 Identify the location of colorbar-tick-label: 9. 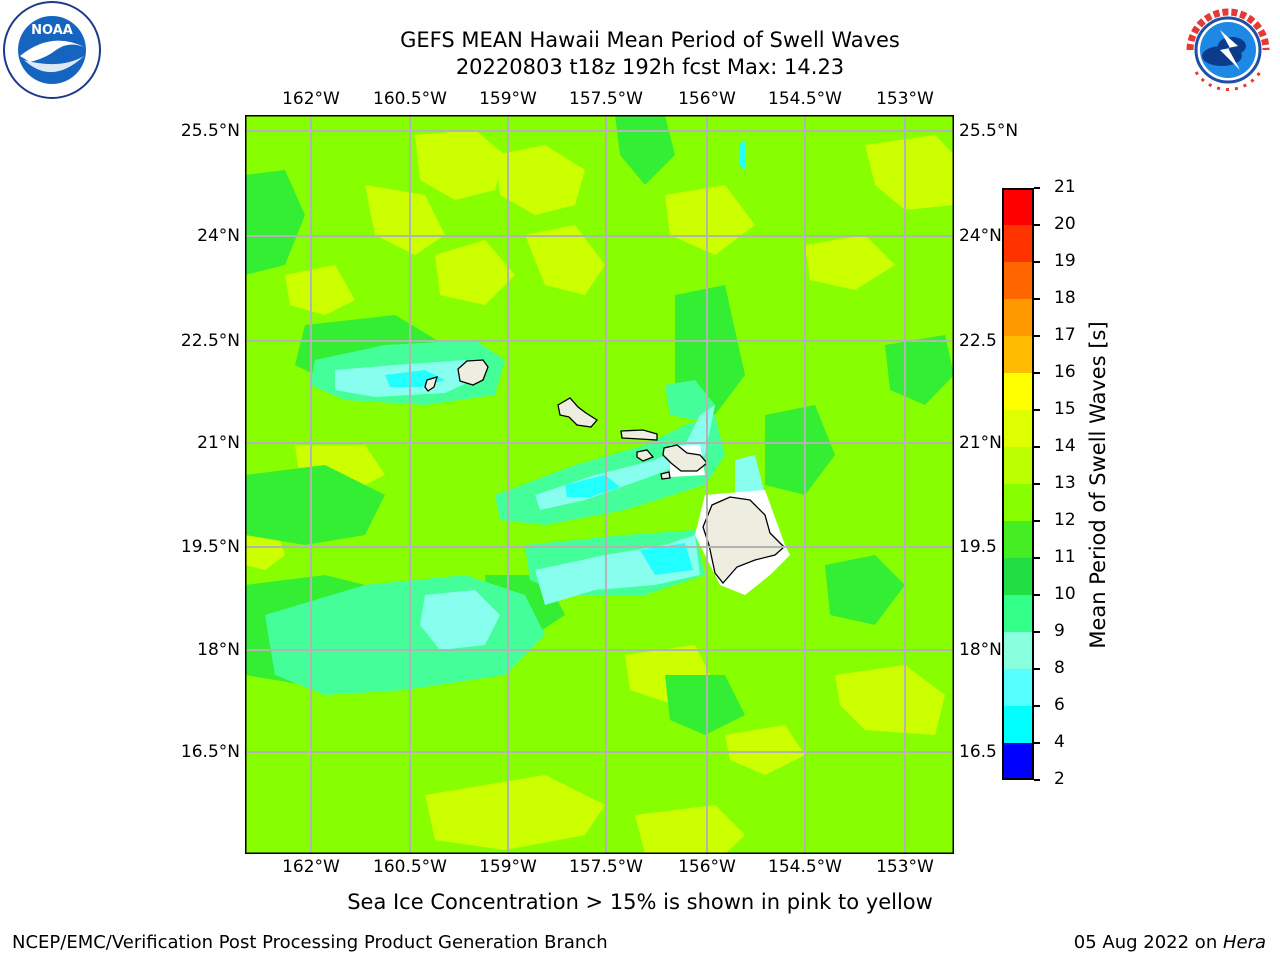
(1059, 631).